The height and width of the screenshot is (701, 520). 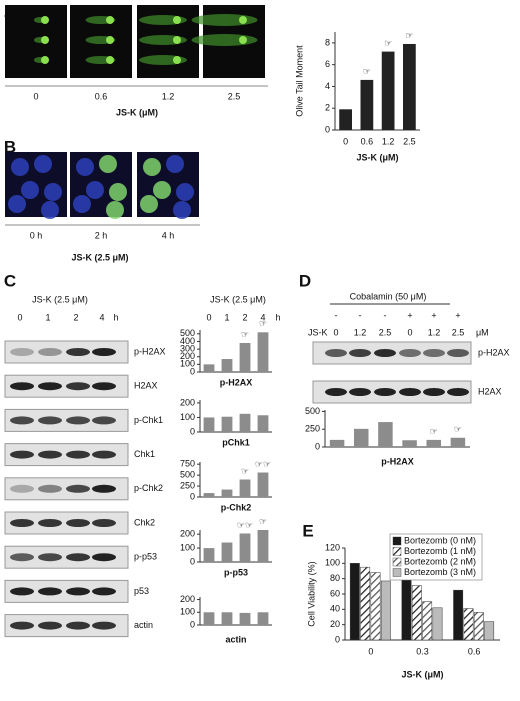 I want to click on panel-label: C, so click(x=10, y=280).